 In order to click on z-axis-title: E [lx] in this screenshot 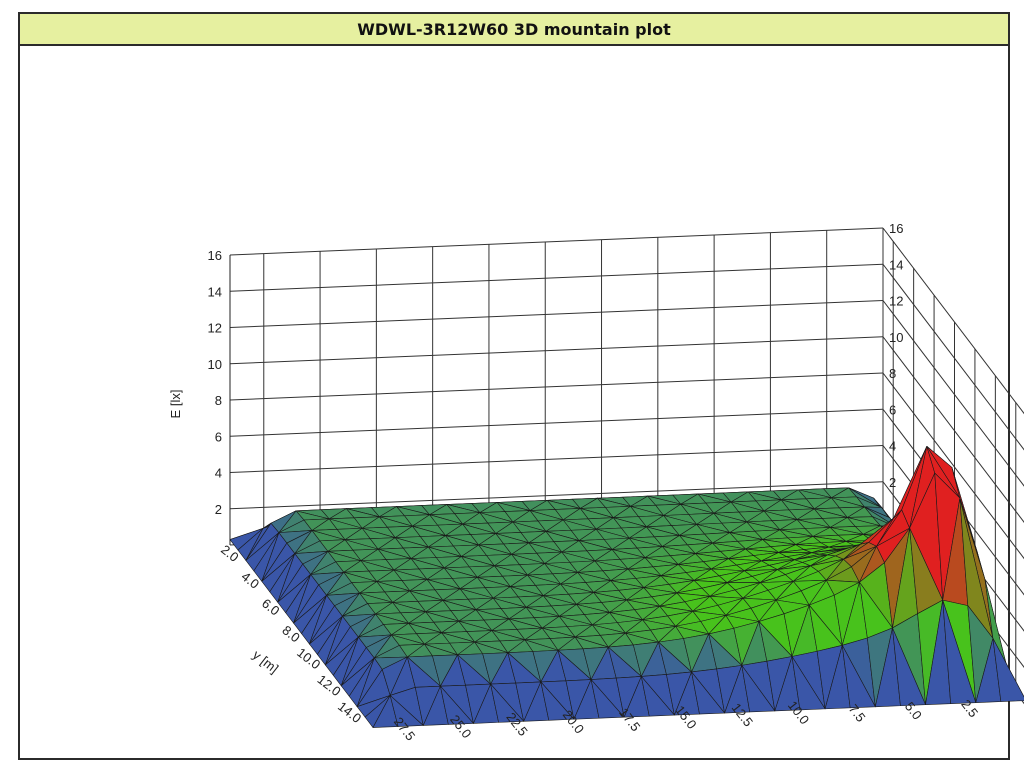, I will do `click(175, 404)`.